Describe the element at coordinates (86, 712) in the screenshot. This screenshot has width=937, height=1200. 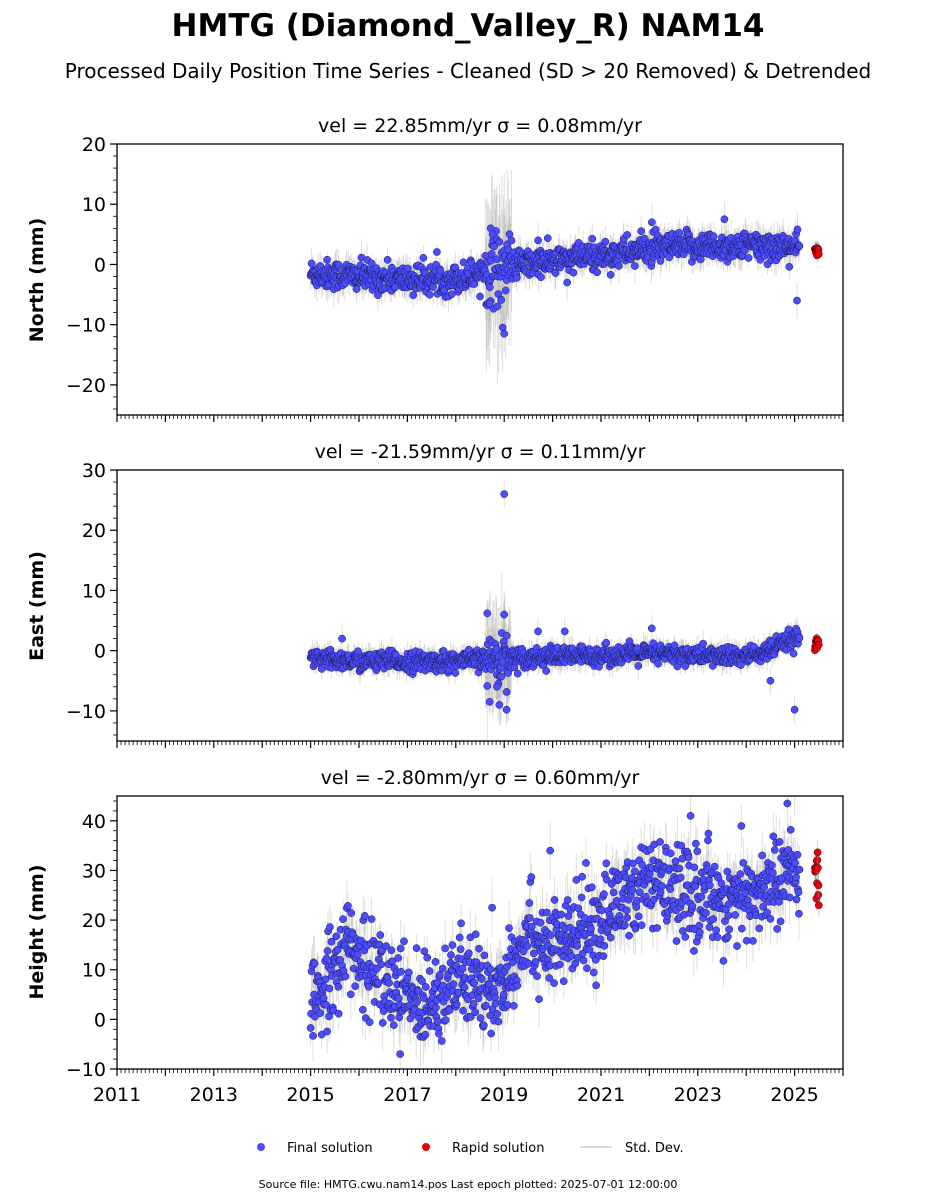
I see `east-y-tick-label: −10` at that location.